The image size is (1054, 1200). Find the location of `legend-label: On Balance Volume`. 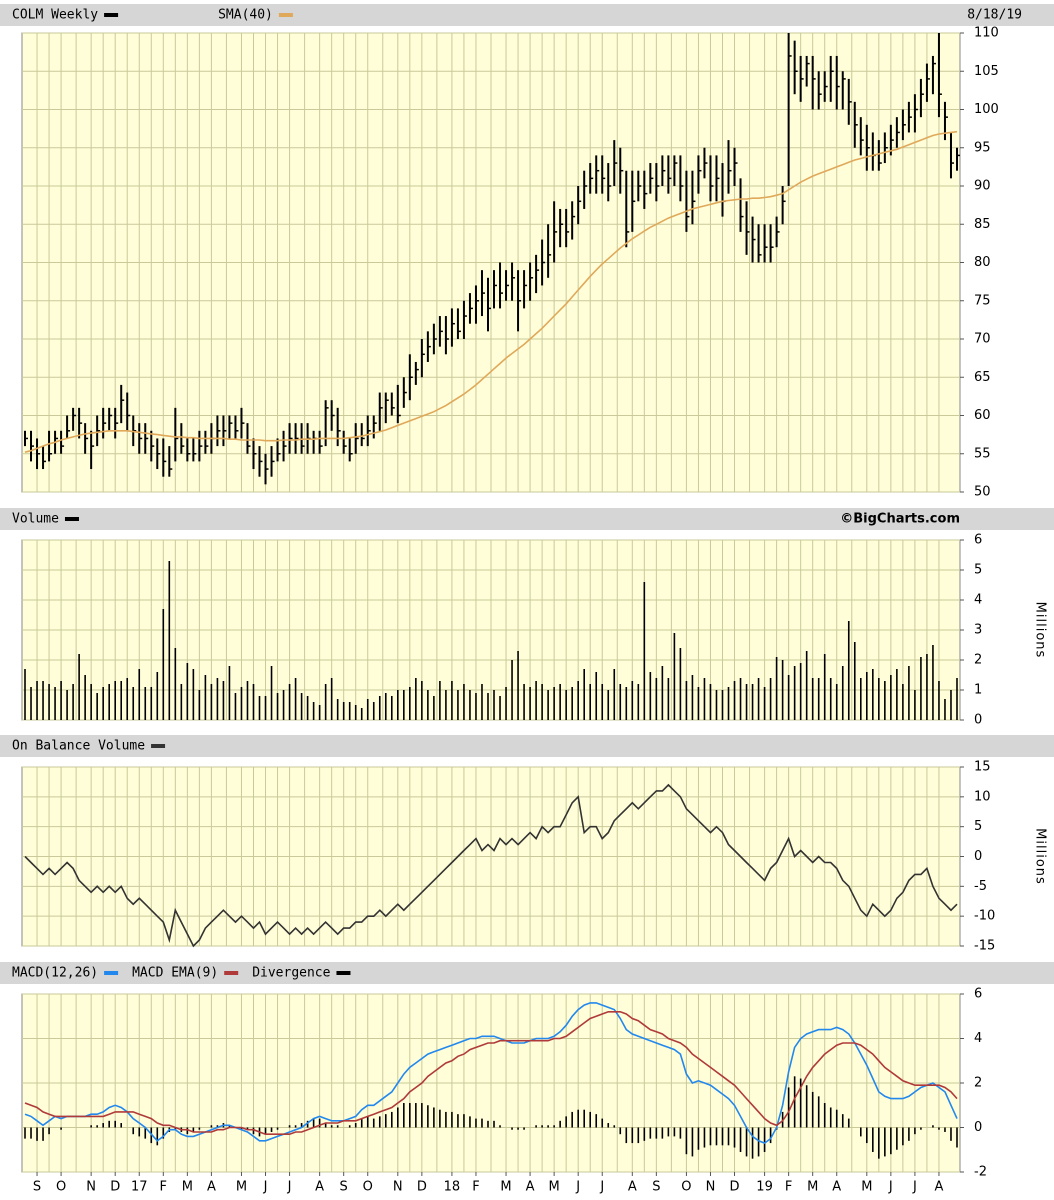

legend-label: On Balance Volume is located at coordinates (78, 746).